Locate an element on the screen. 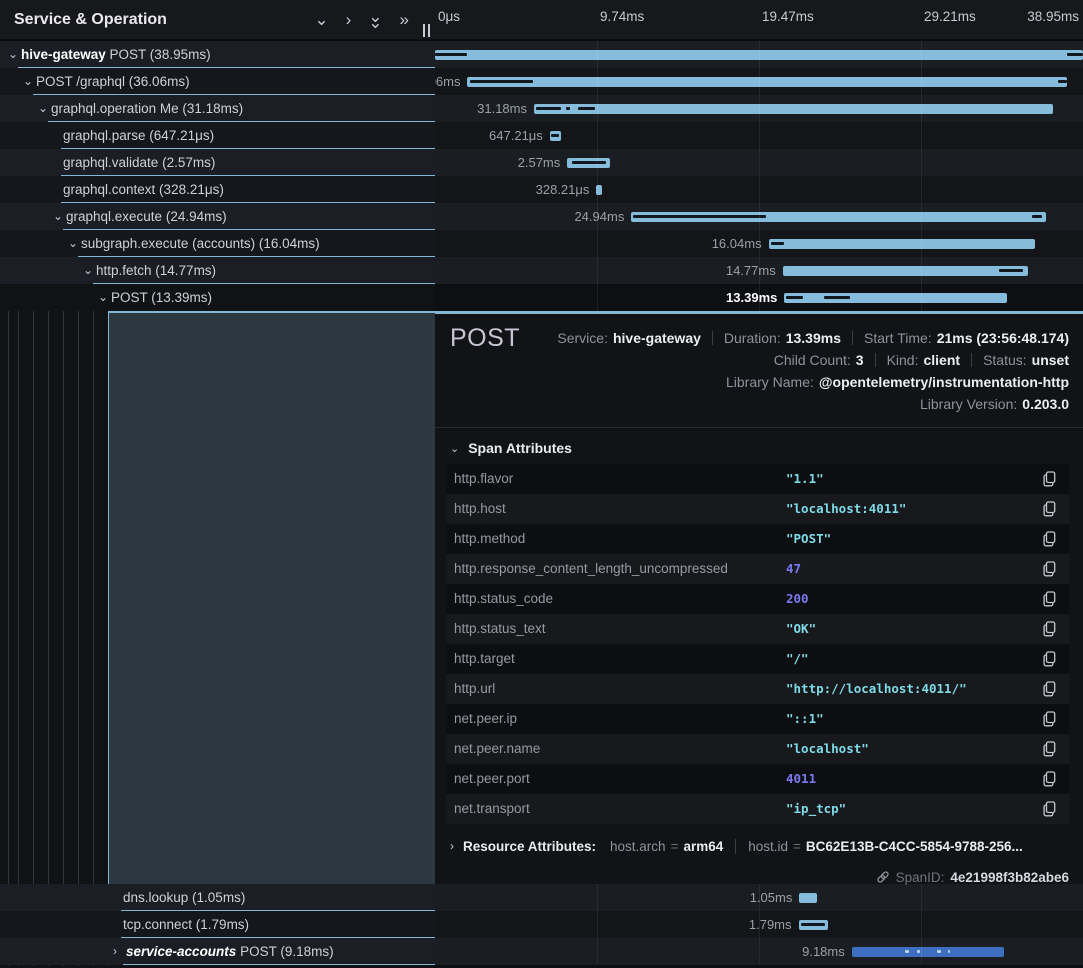  span-info-line: Library Version: 0.203.0 is located at coordinates (813, 404).